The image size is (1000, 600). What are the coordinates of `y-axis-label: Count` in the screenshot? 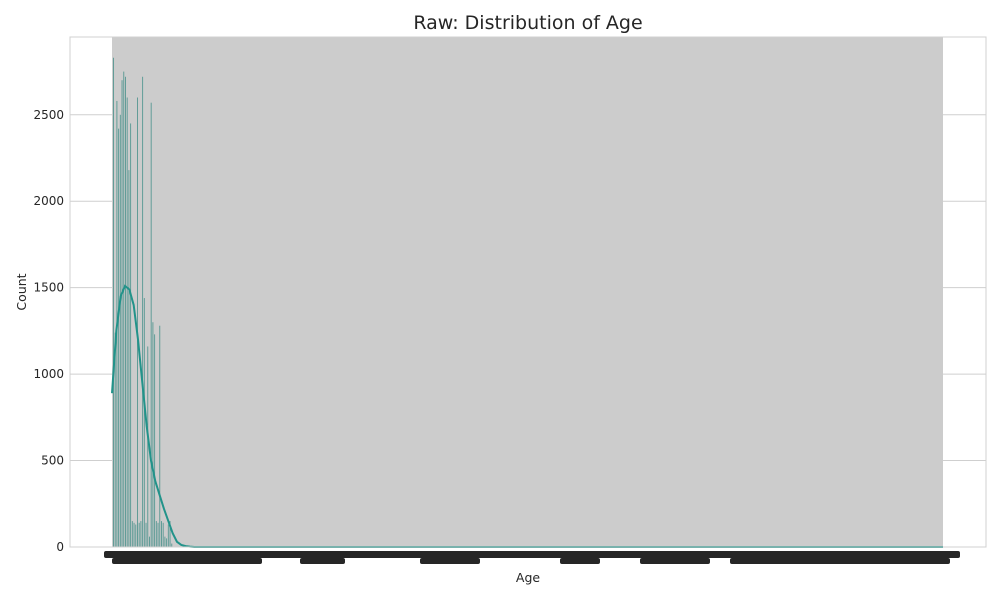 It's located at (21, 291).